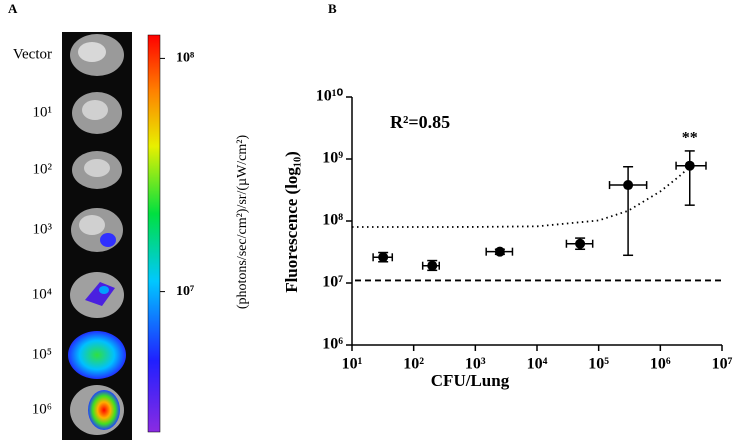 The image size is (749, 440). I want to click on lung-strip, so click(97, 236).